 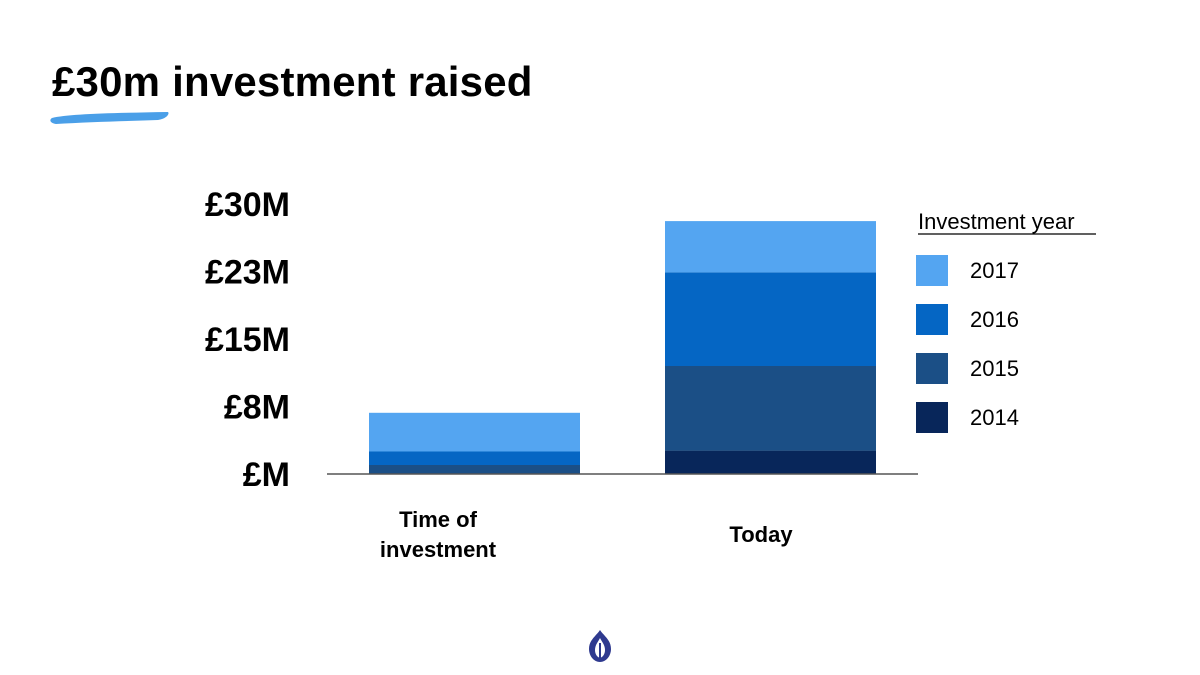 I want to click on legend: Investment year 2017 2016 2015 2014, so click(x=1006, y=321).